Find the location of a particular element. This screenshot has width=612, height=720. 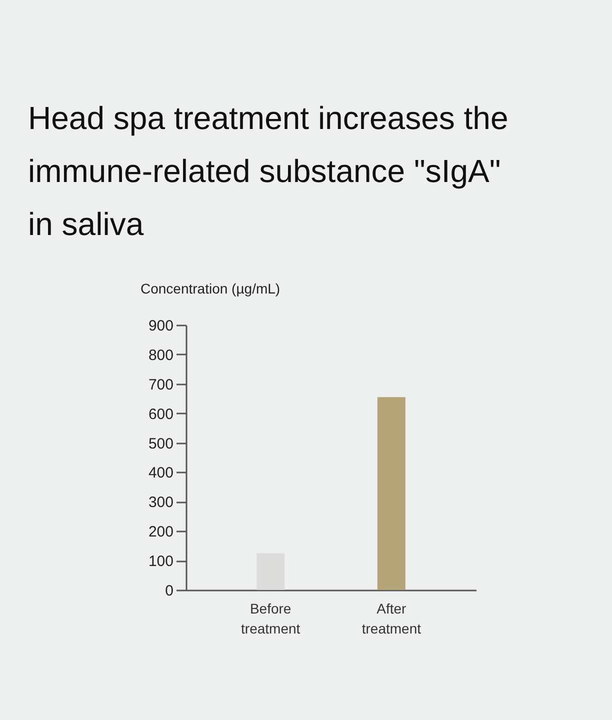

y-tick-label: 100 is located at coordinates (161, 561).